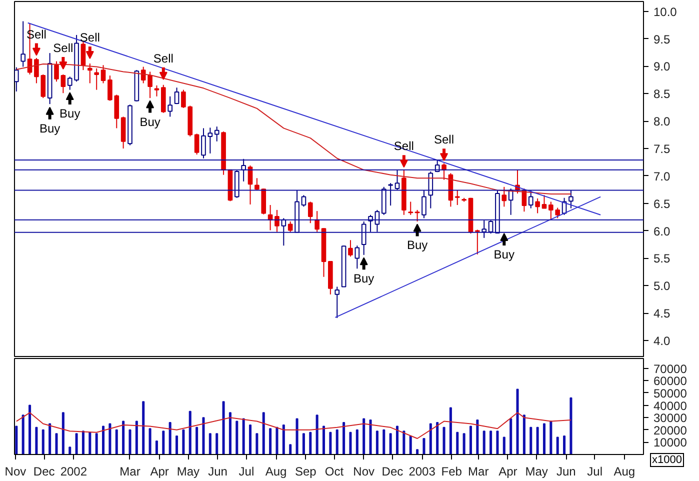  Describe the element at coordinates (671, 381) in the screenshot. I see `y-tick-label: 60000` at that location.